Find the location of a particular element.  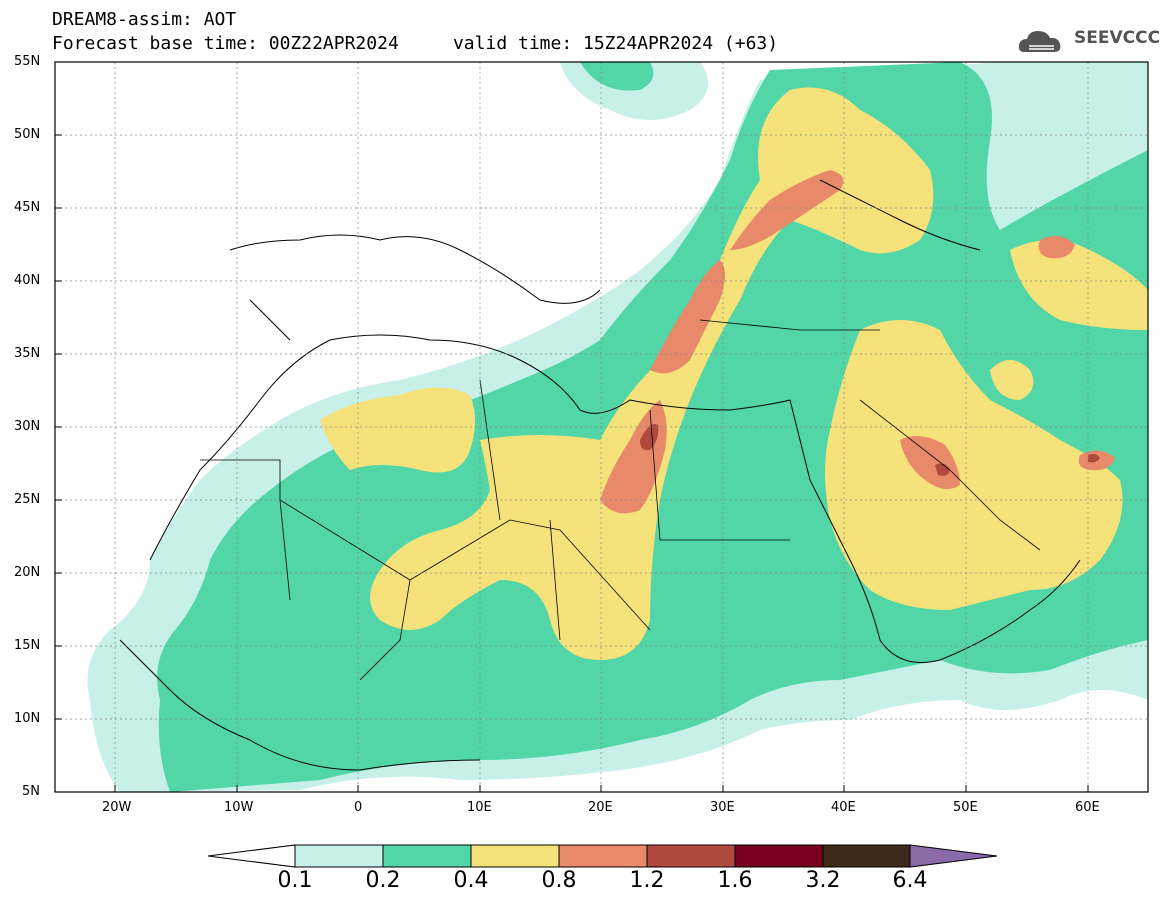

colorbar-label: 0.4 is located at coordinates (471, 880).